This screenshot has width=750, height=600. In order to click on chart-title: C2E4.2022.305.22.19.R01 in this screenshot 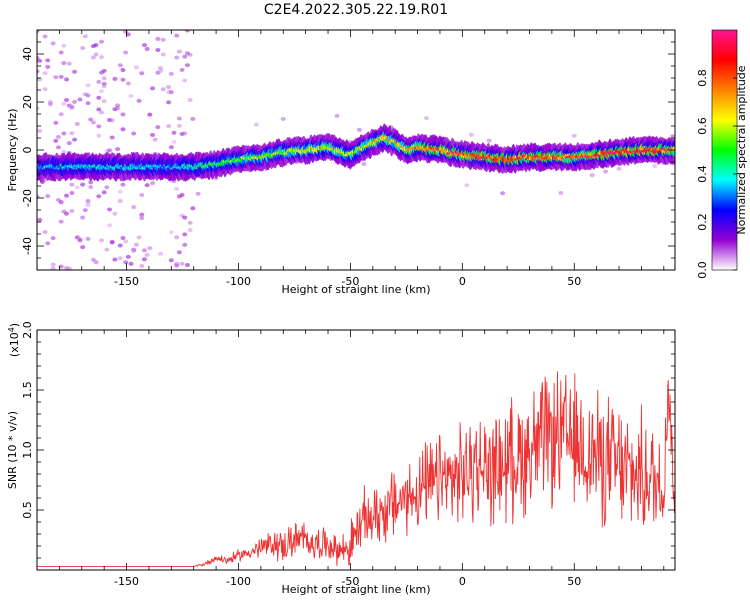, I will do `click(356, 10)`.